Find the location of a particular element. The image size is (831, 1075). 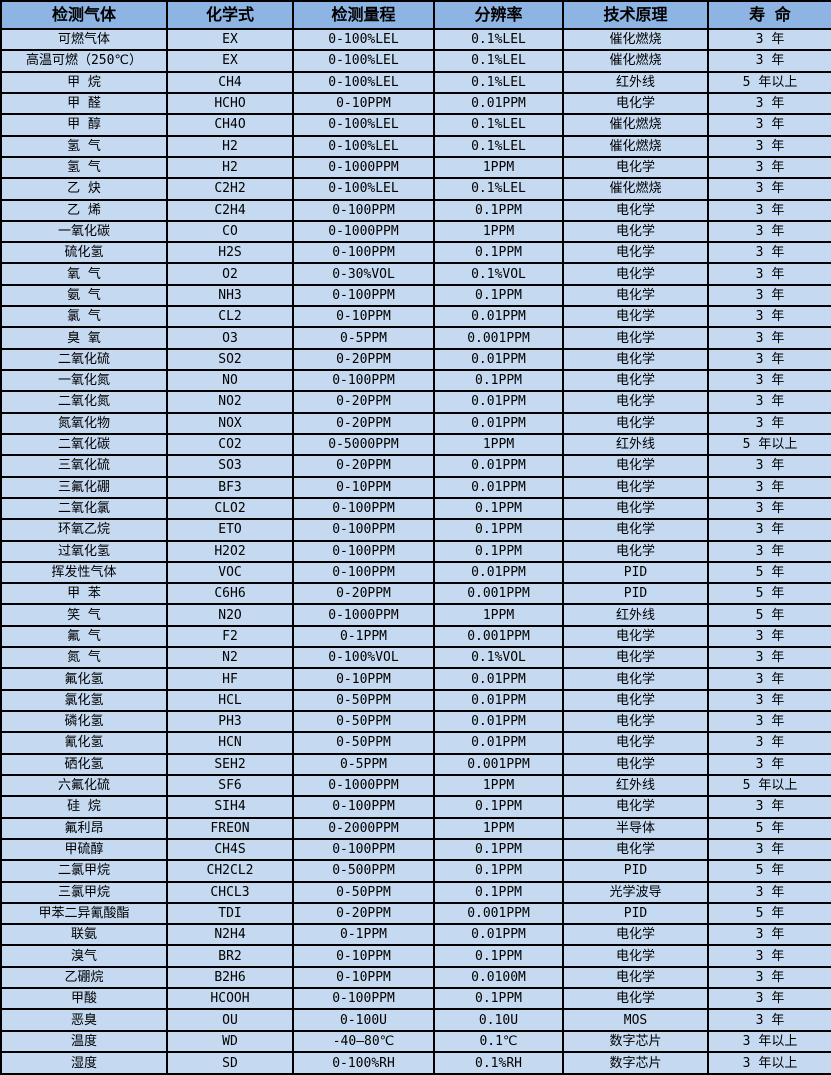

cell-resolution: 0.1%VOL is located at coordinates (498, 658).